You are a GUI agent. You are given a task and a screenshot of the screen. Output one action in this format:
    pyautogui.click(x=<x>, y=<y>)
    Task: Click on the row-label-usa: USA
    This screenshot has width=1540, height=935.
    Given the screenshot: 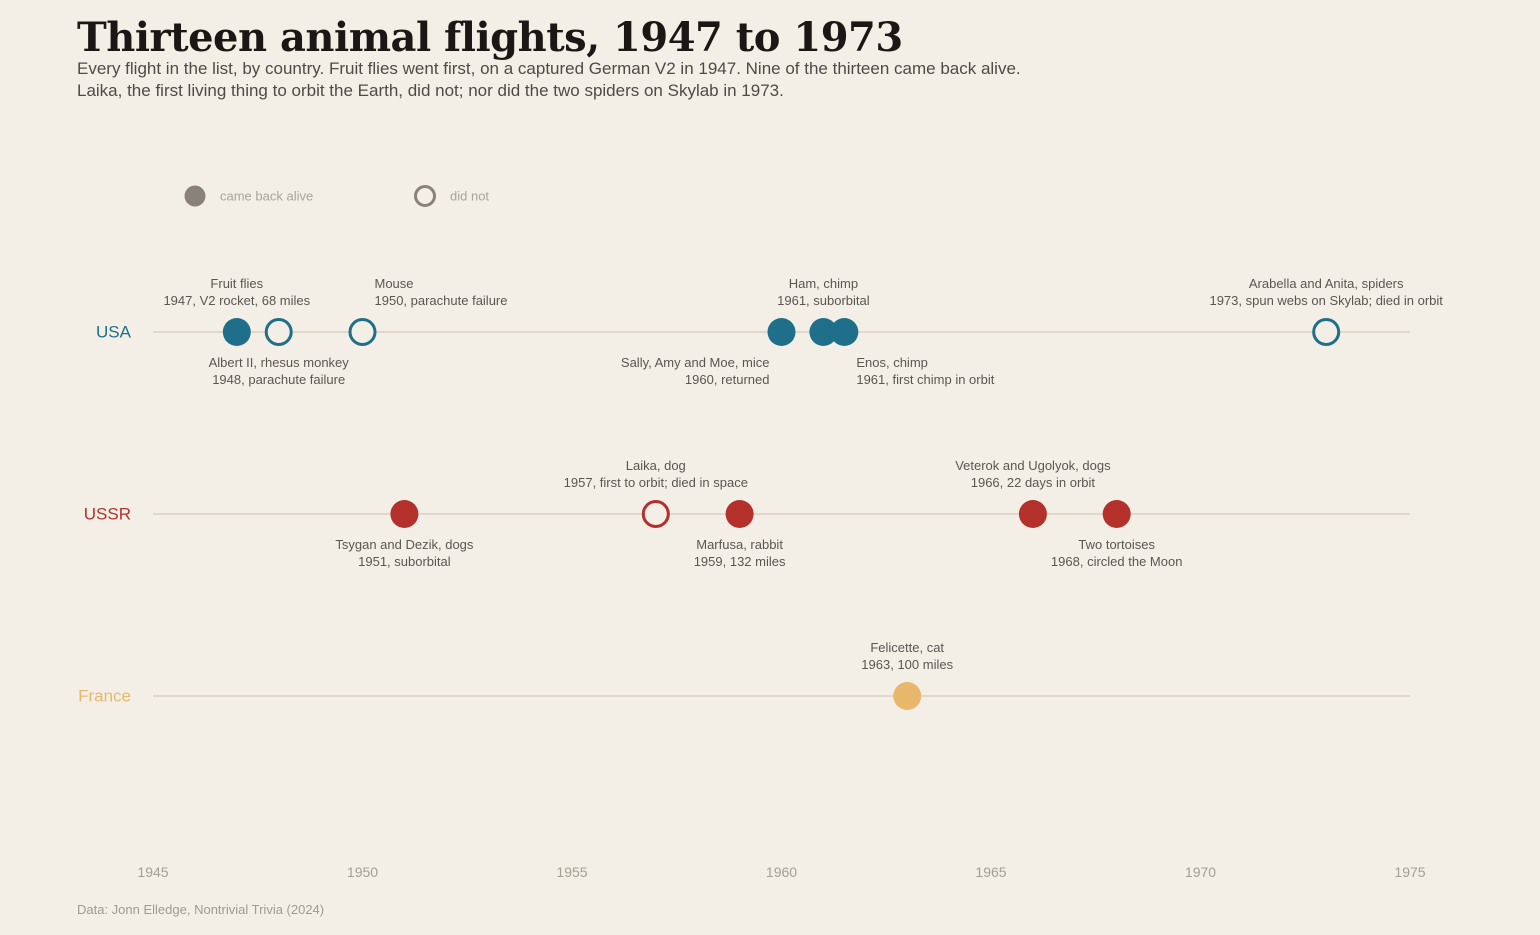 What is the action you would take?
    pyautogui.click(x=114, y=332)
    